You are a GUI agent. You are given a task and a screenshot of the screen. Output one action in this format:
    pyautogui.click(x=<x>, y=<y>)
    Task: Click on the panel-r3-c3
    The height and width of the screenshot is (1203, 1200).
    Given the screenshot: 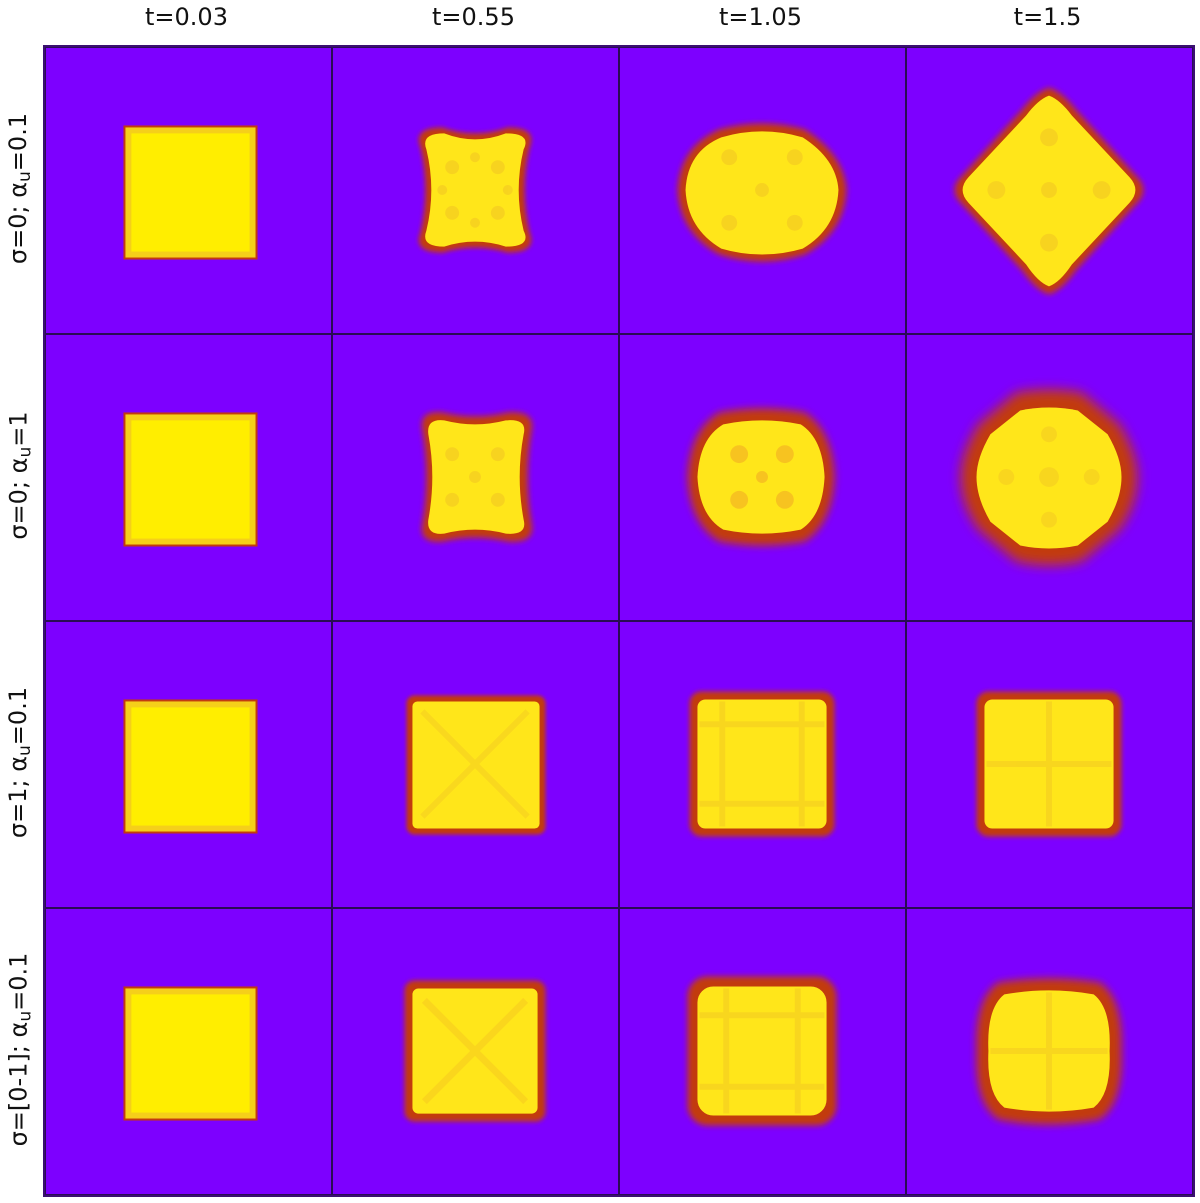 What is the action you would take?
    pyautogui.click(x=762, y=764)
    